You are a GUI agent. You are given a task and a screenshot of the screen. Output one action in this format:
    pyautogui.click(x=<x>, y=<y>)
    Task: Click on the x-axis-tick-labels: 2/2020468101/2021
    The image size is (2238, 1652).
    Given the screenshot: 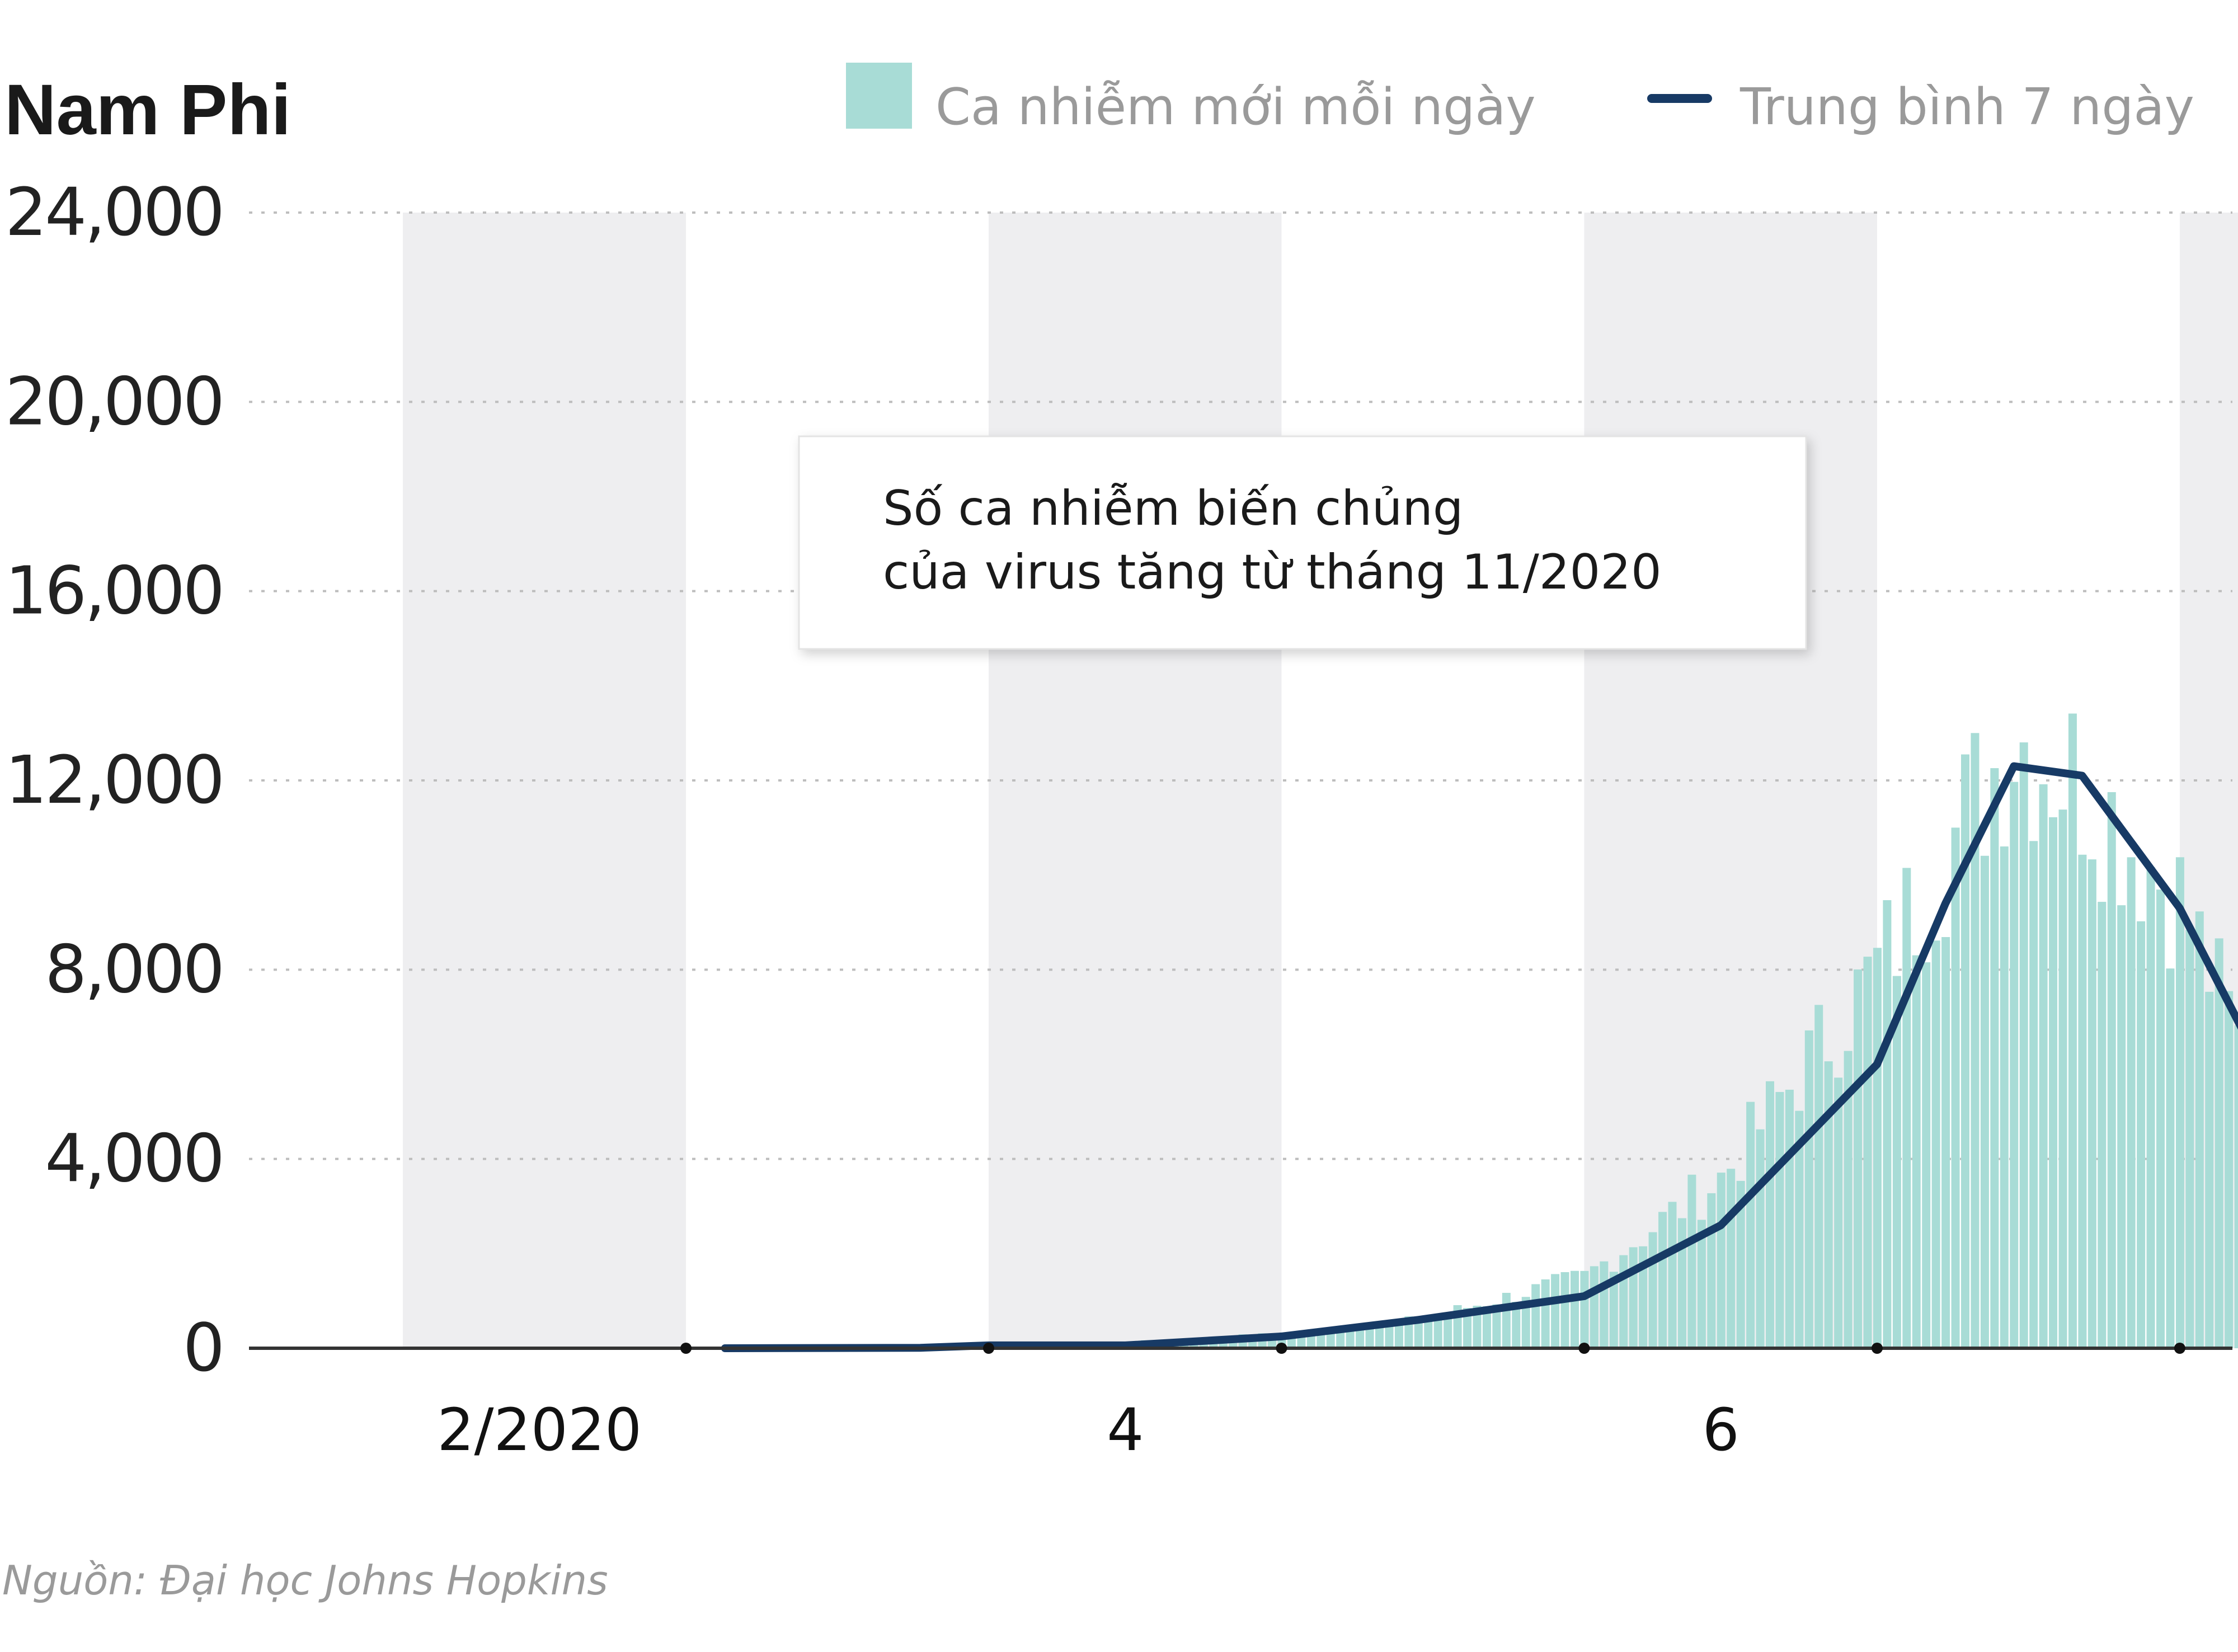 What is the action you would take?
    pyautogui.click(x=1088, y=1430)
    